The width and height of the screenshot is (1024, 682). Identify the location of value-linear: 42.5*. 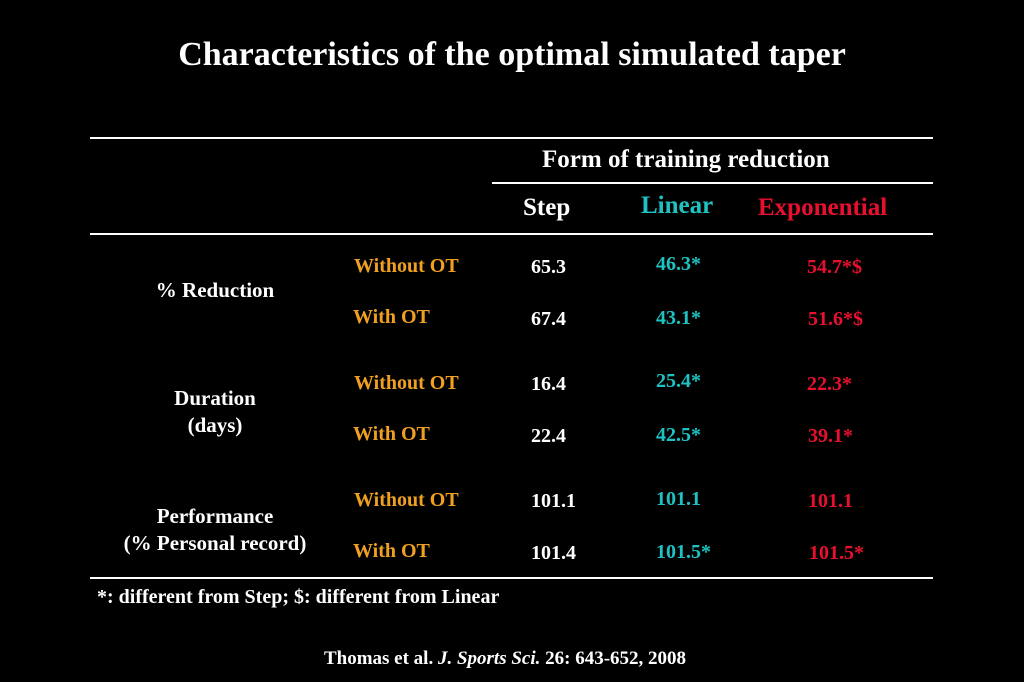
(678, 435).